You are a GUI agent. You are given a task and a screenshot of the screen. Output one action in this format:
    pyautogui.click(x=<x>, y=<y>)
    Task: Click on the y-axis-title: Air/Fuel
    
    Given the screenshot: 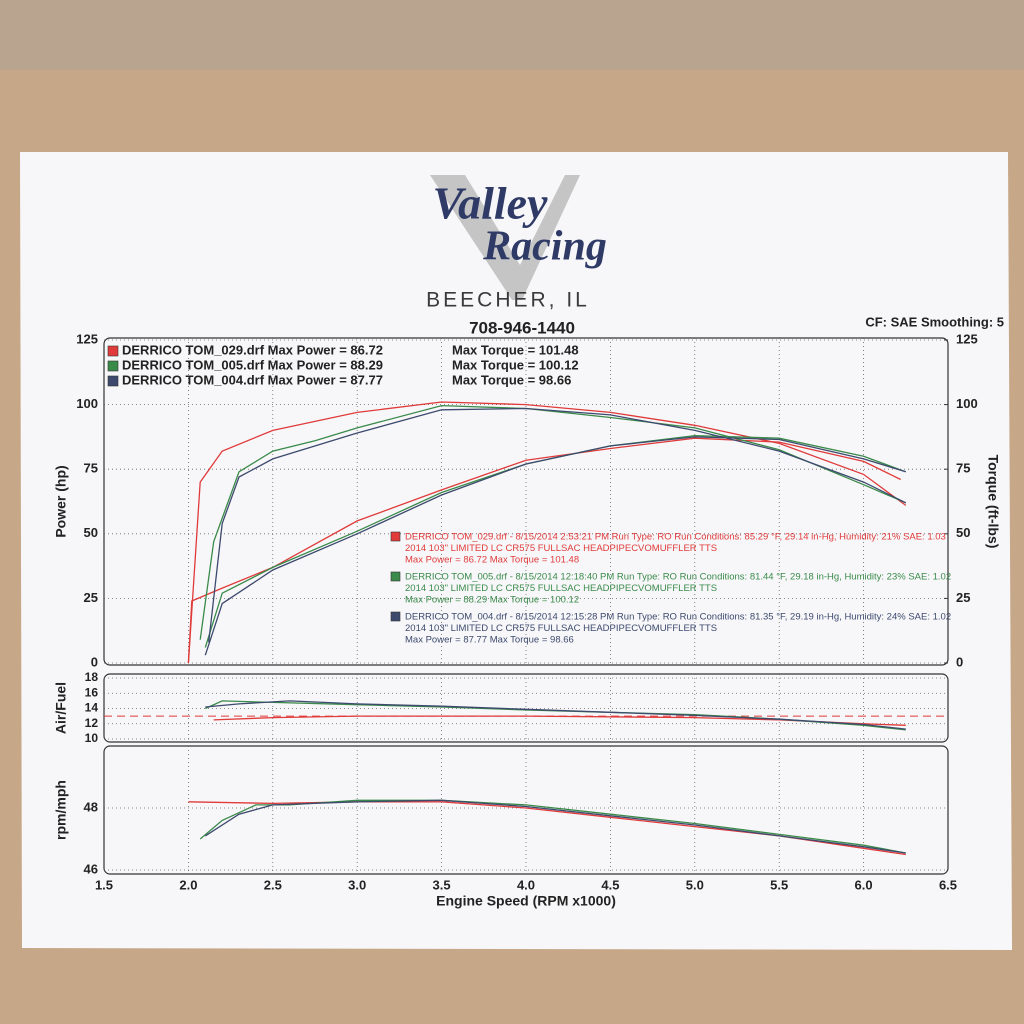 What is the action you would take?
    pyautogui.click(x=61, y=708)
    